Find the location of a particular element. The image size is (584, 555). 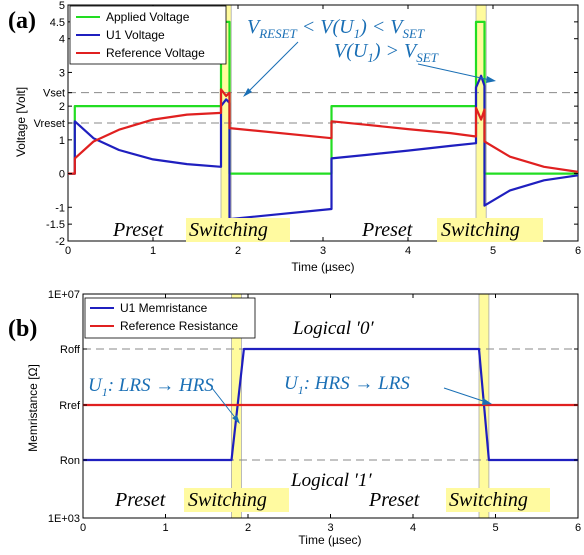

b-ytick-label-5: 1E+03 is located at coordinates (64, 519).